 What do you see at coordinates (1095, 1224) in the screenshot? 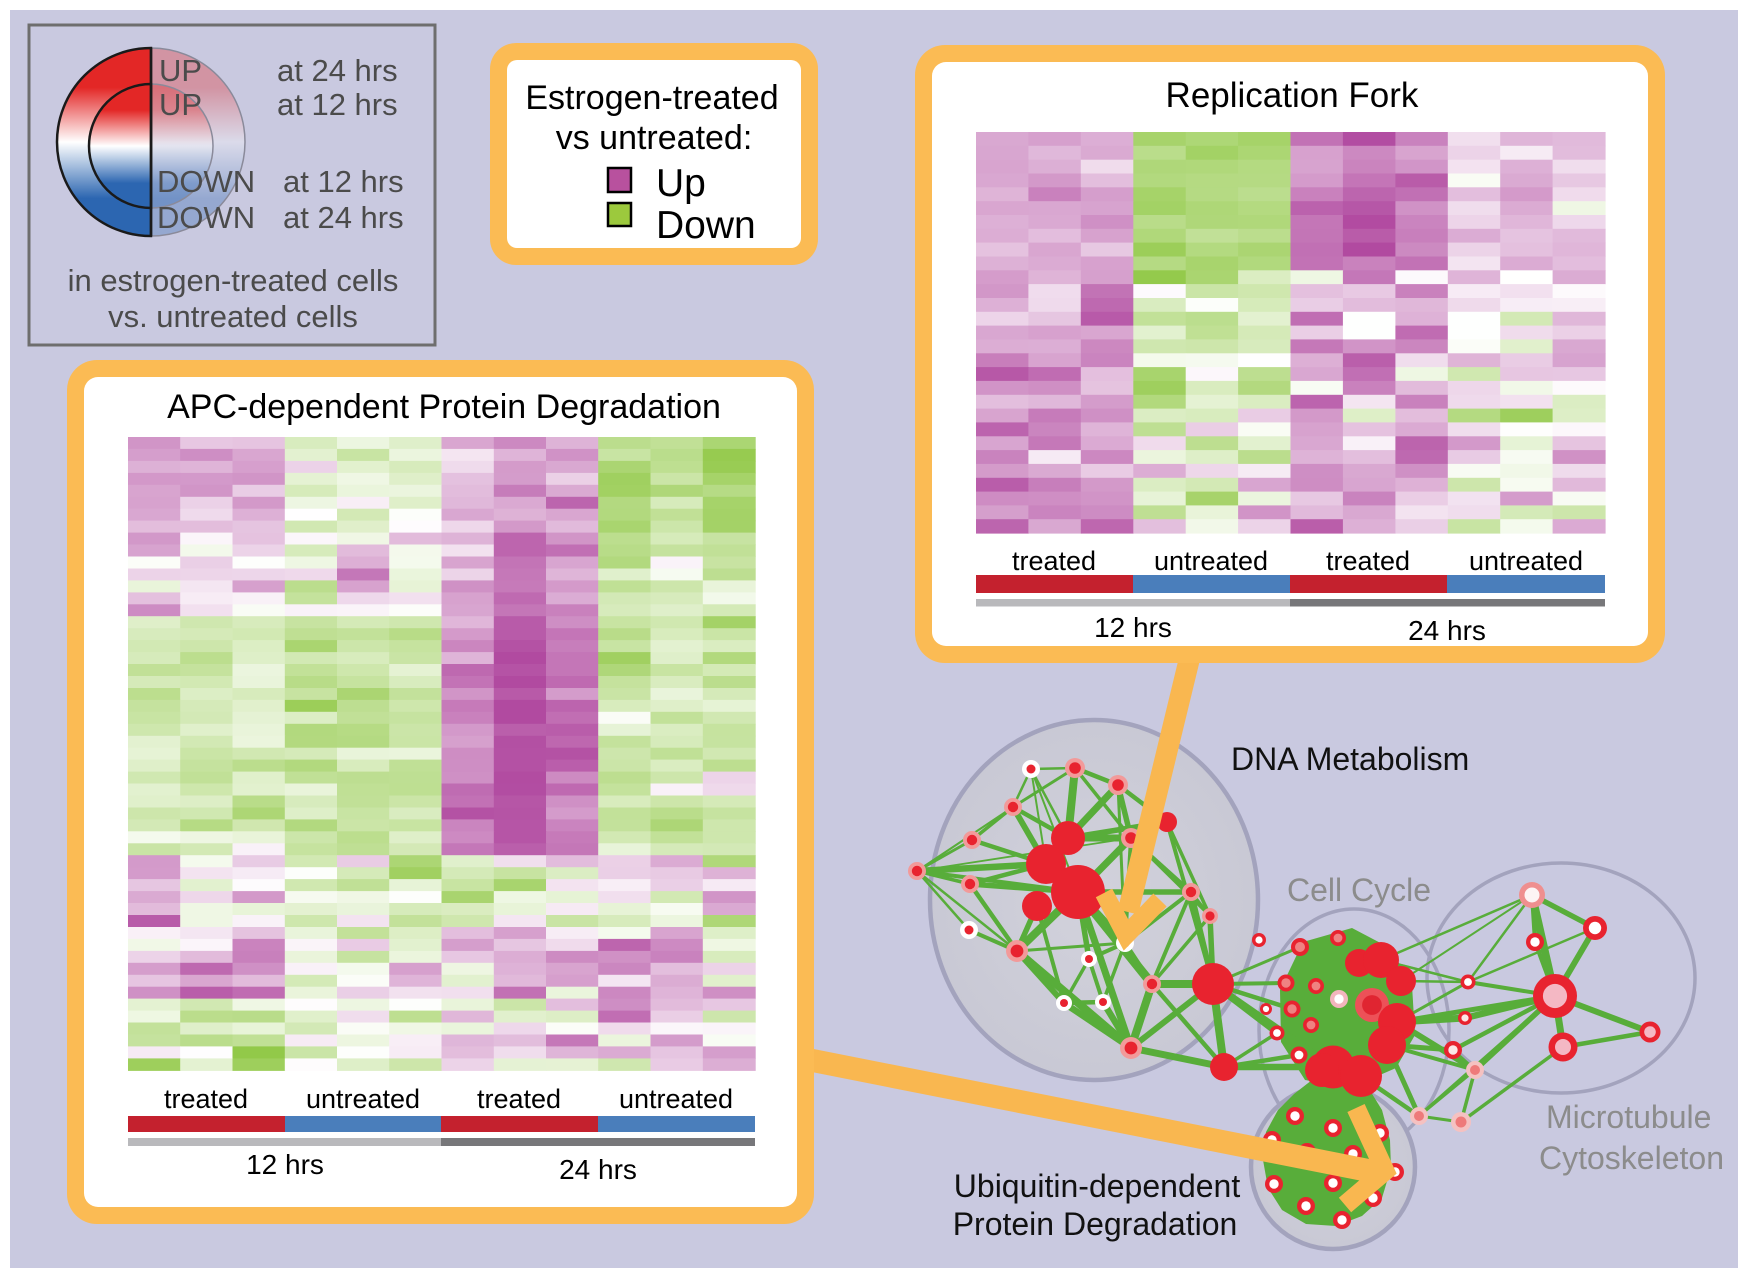
I see `svg-text: Protein Degradation` at bounding box center [1095, 1224].